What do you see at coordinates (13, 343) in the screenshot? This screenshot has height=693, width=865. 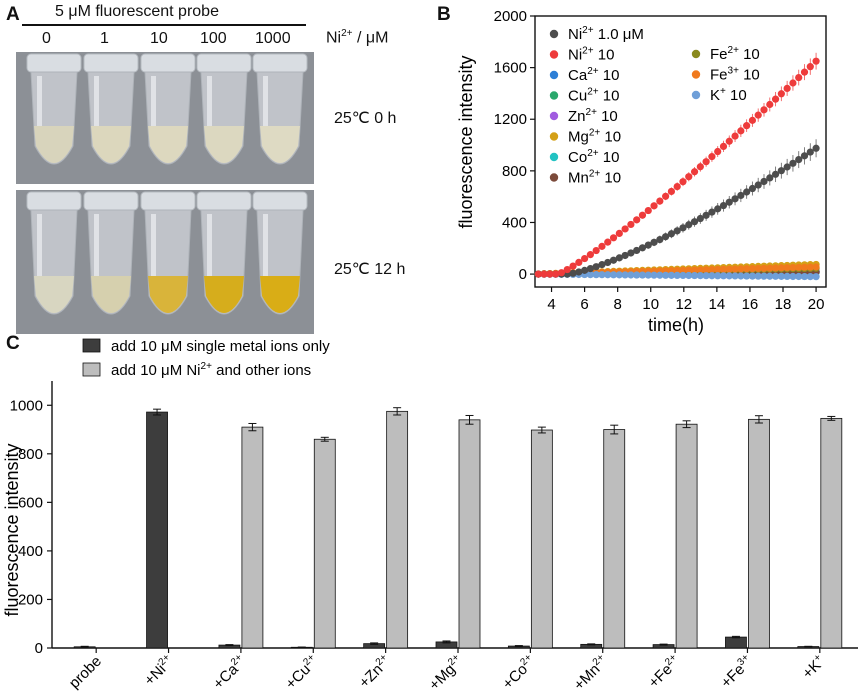 I see `panel-c-label: C` at bounding box center [13, 343].